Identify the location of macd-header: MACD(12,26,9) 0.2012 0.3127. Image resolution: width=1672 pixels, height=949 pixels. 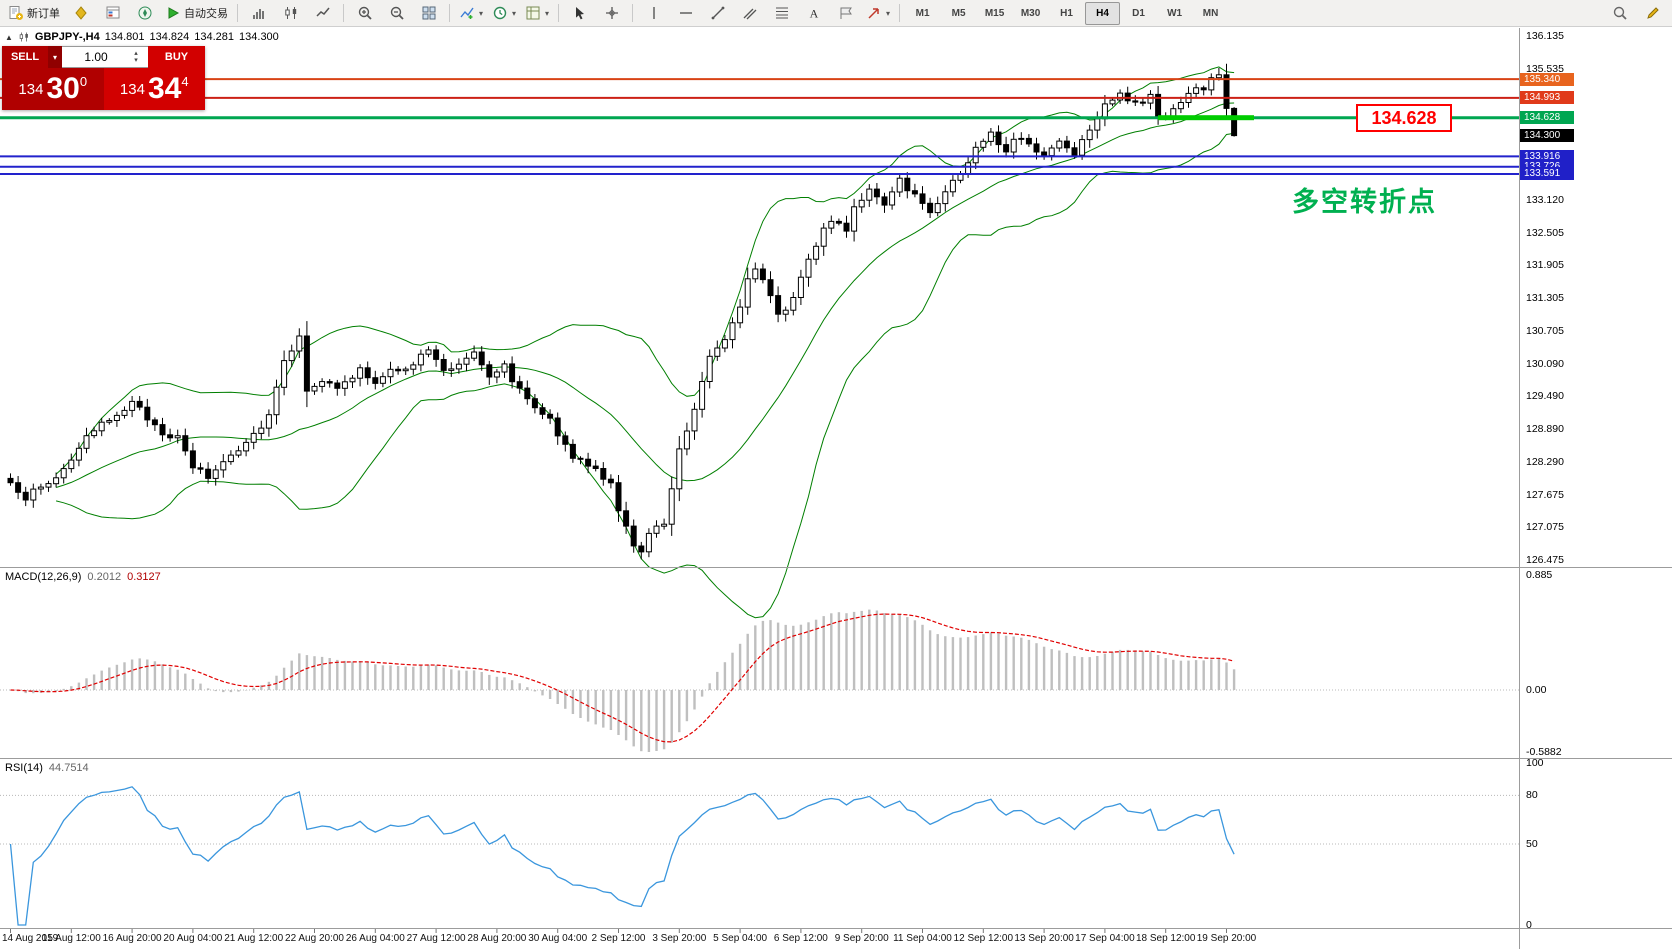
(83, 577).